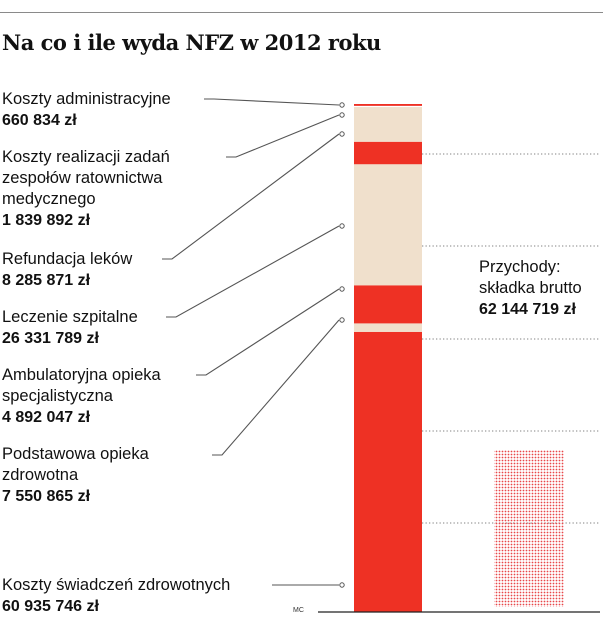  What do you see at coordinates (116, 585) in the screenshot?
I see `label-name: Koszty świadczeń zdrowotnych` at bounding box center [116, 585].